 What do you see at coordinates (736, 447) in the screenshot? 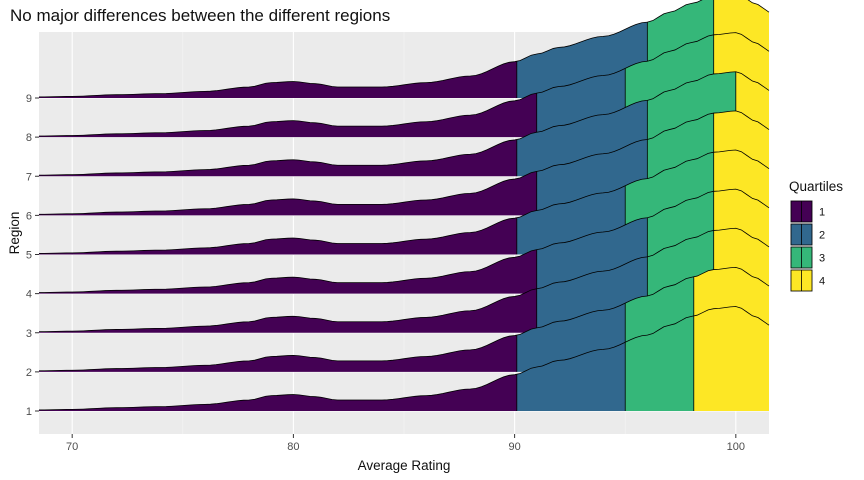
I see `x-tick-label: 100` at bounding box center [736, 447].